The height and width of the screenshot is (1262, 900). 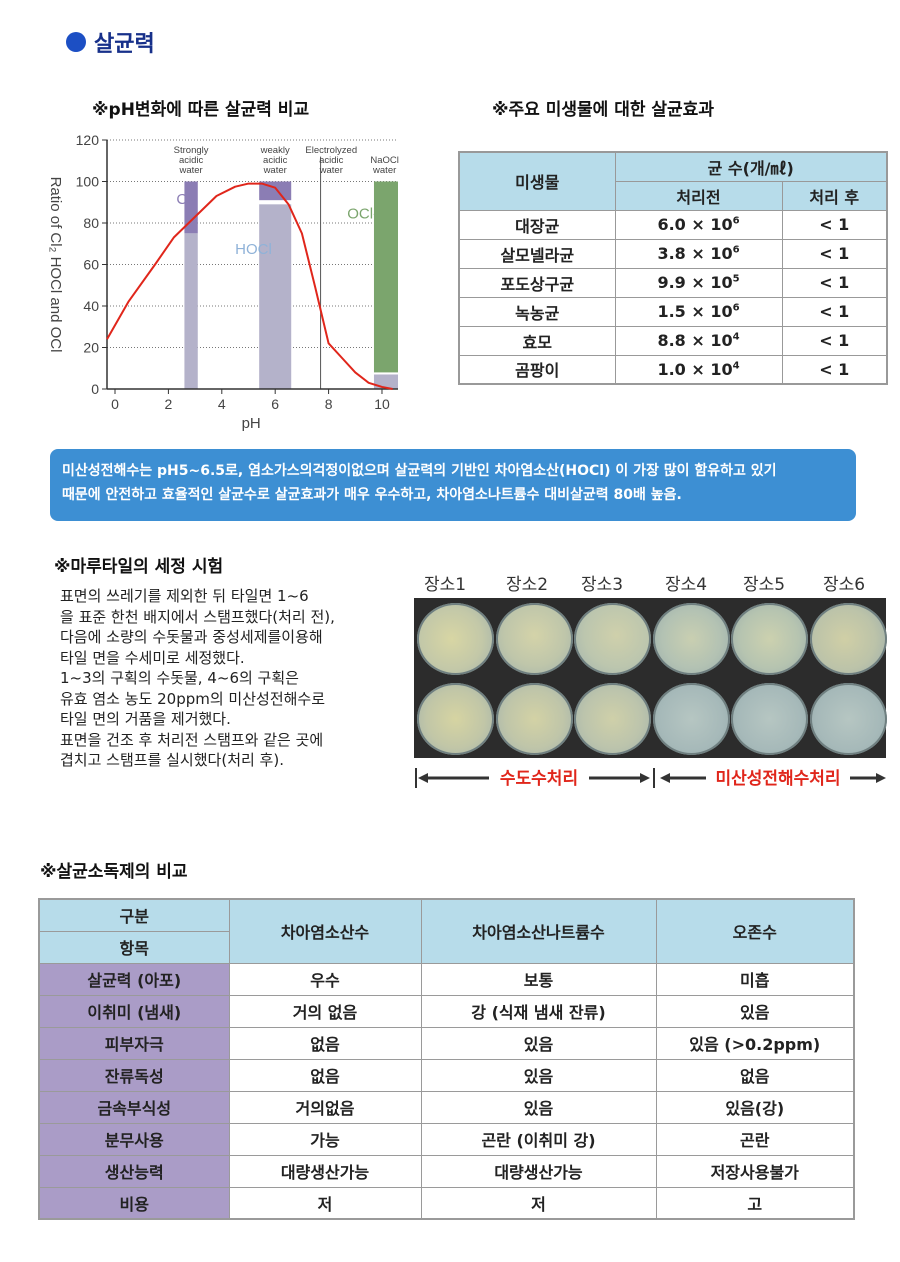 What do you see at coordinates (736, 221) in the screenshot?
I see `count-exponent: 6` at bounding box center [736, 221].